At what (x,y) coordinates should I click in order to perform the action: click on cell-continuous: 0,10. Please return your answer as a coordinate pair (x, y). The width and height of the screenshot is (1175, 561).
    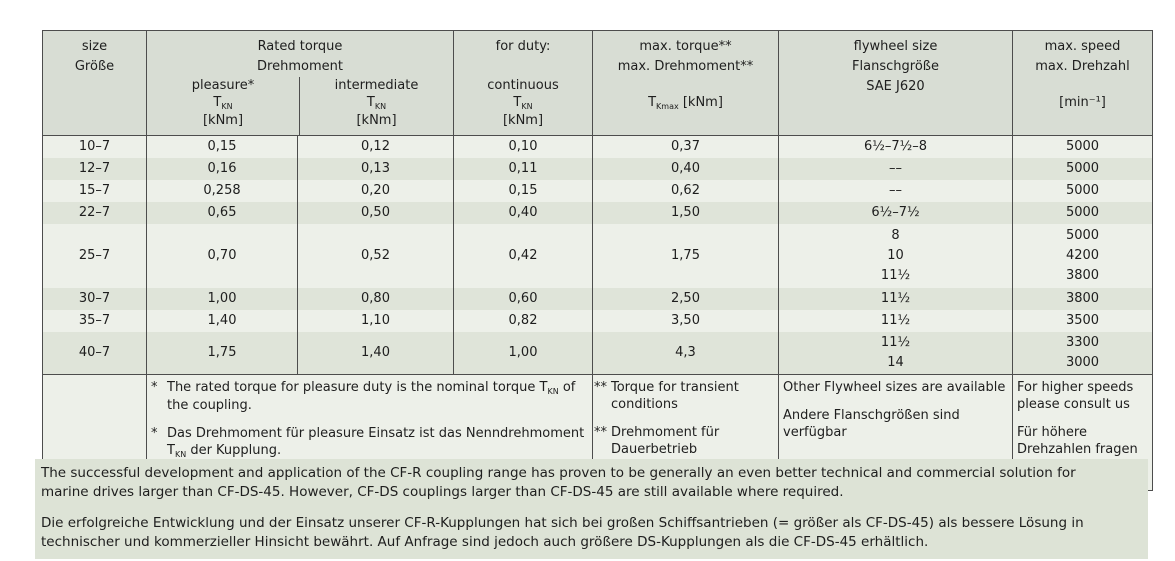
    Looking at the image, I should click on (523, 146).